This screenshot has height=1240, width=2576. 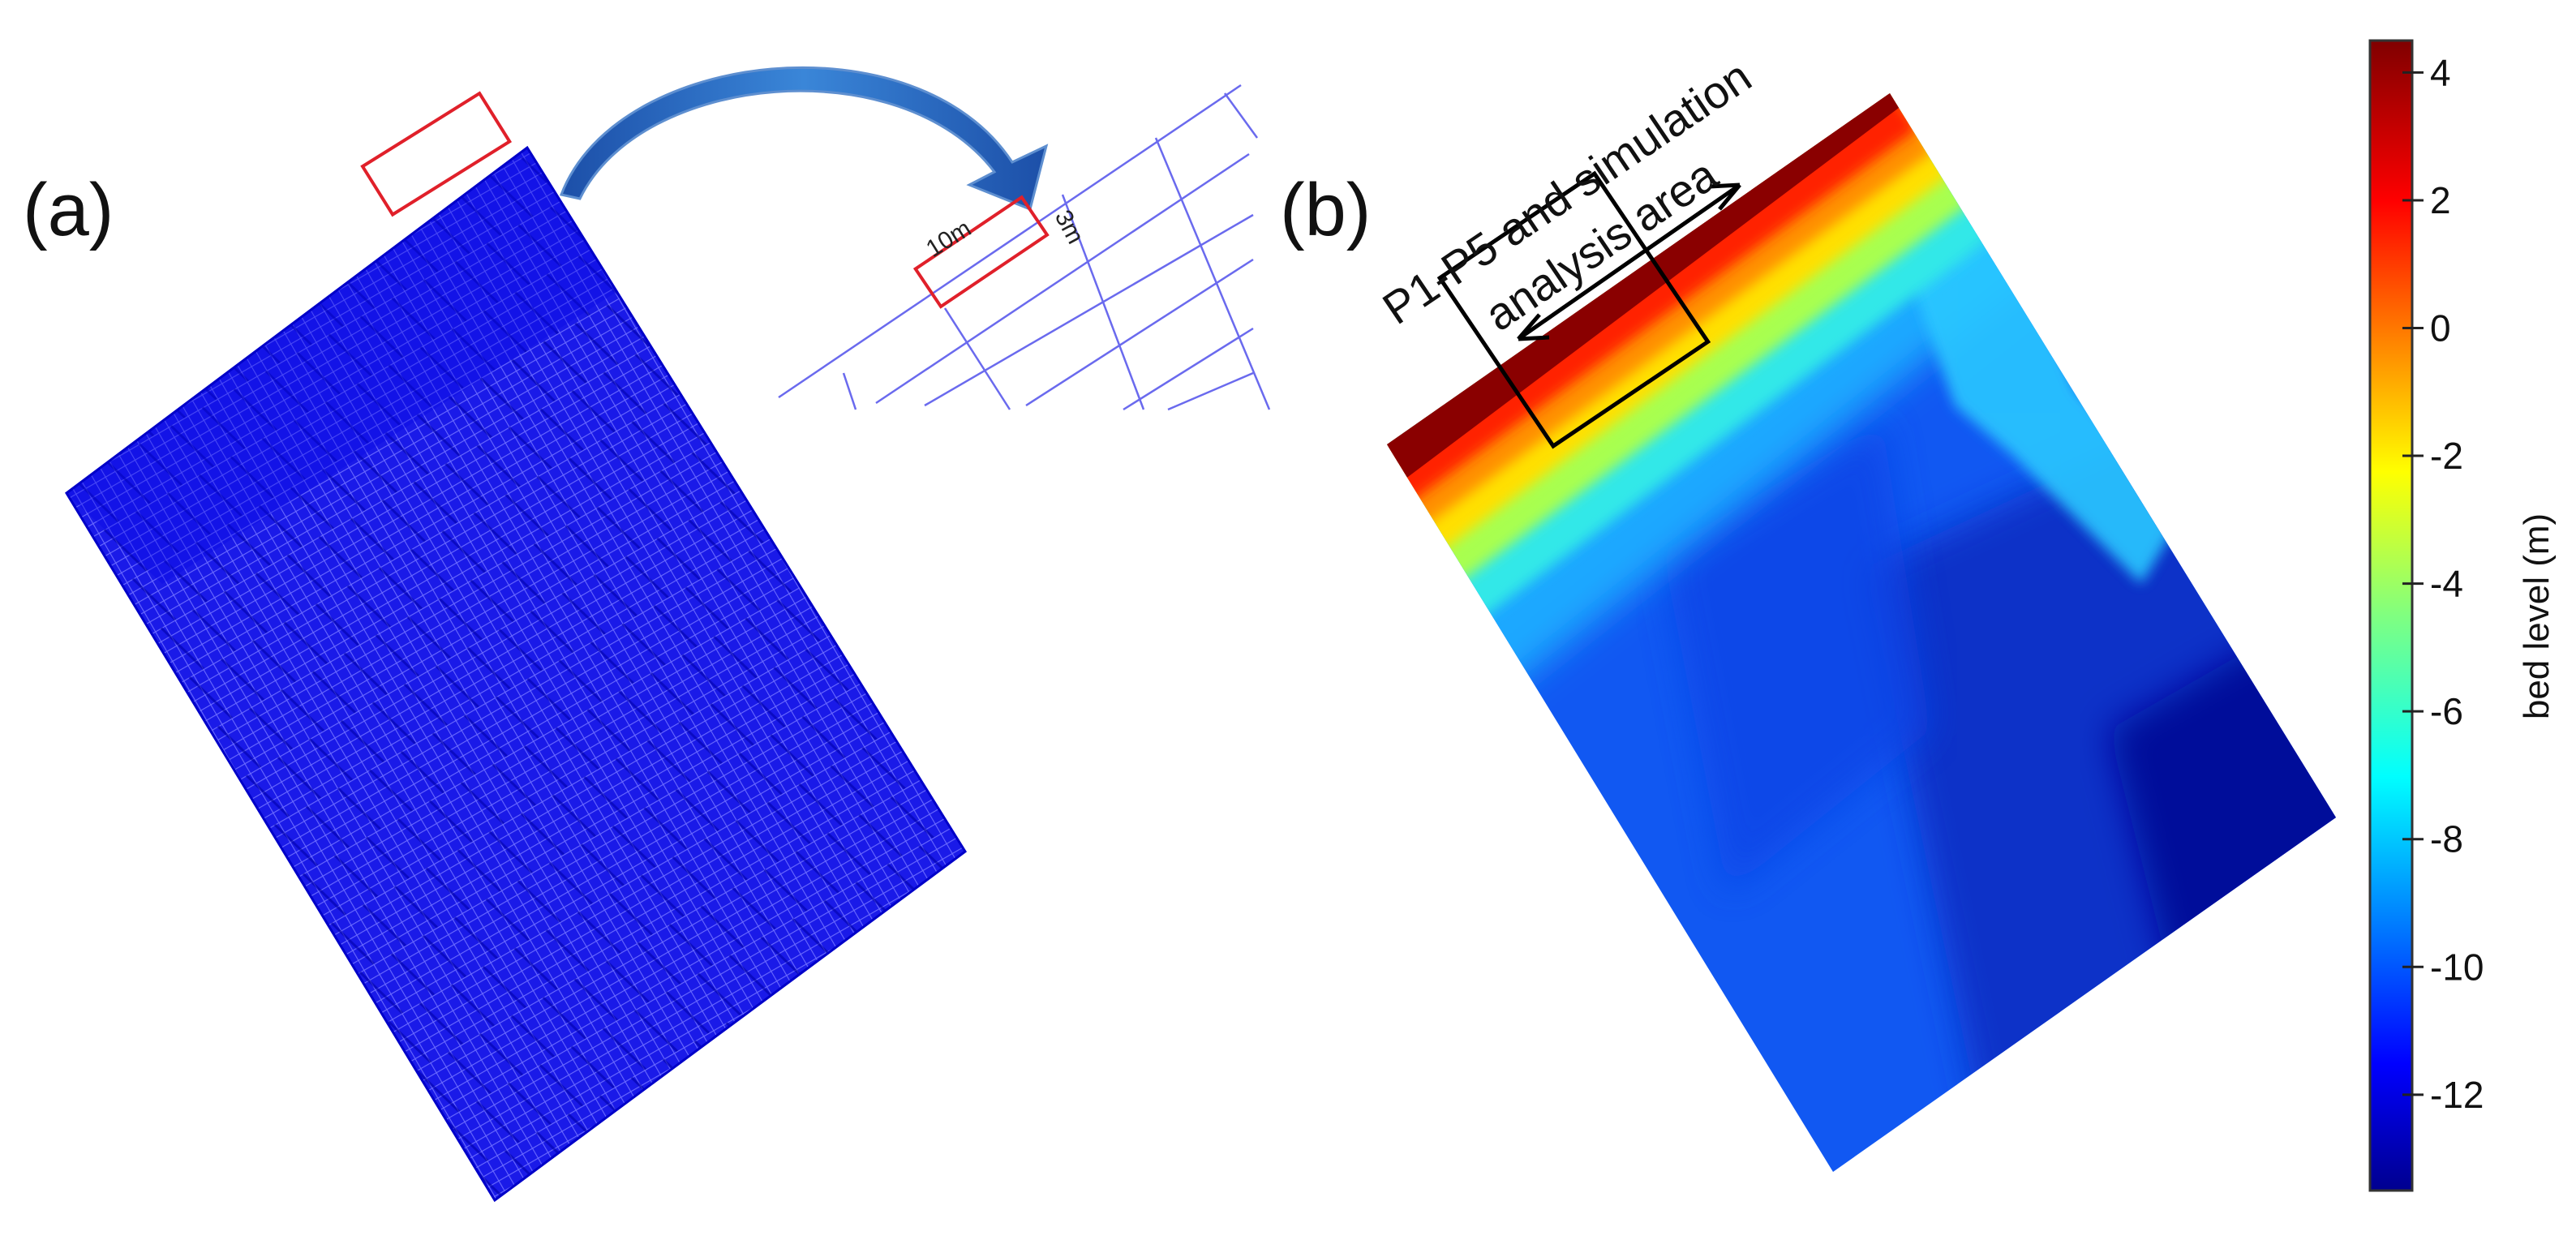 What do you see at coordinates (1069, 227) in the screenshot?
I see `inset-width-label: 3m` at bounding box center [1069, 227].